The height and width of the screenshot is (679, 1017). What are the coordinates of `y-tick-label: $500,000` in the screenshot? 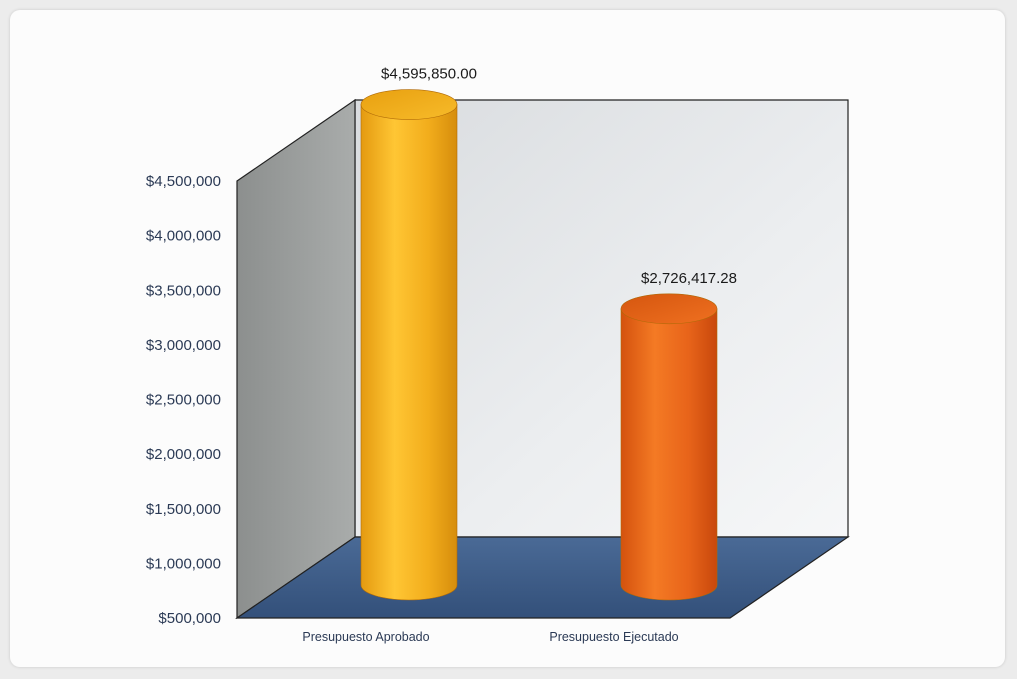 It's located at (189, 618).